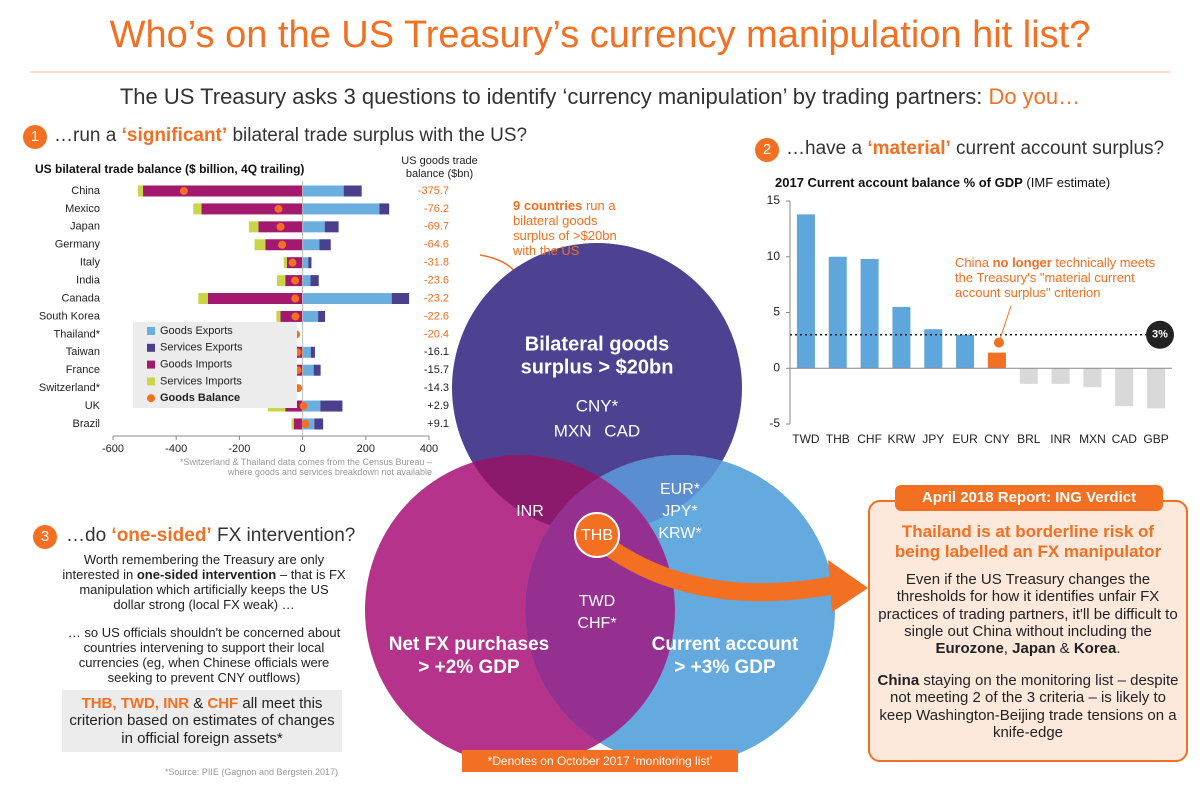 The width and height of the screenshot is (1200, 799). Describe the element at coordinates (679, 533) in the screenshot. I see `venn-member: KRW*` at that location.